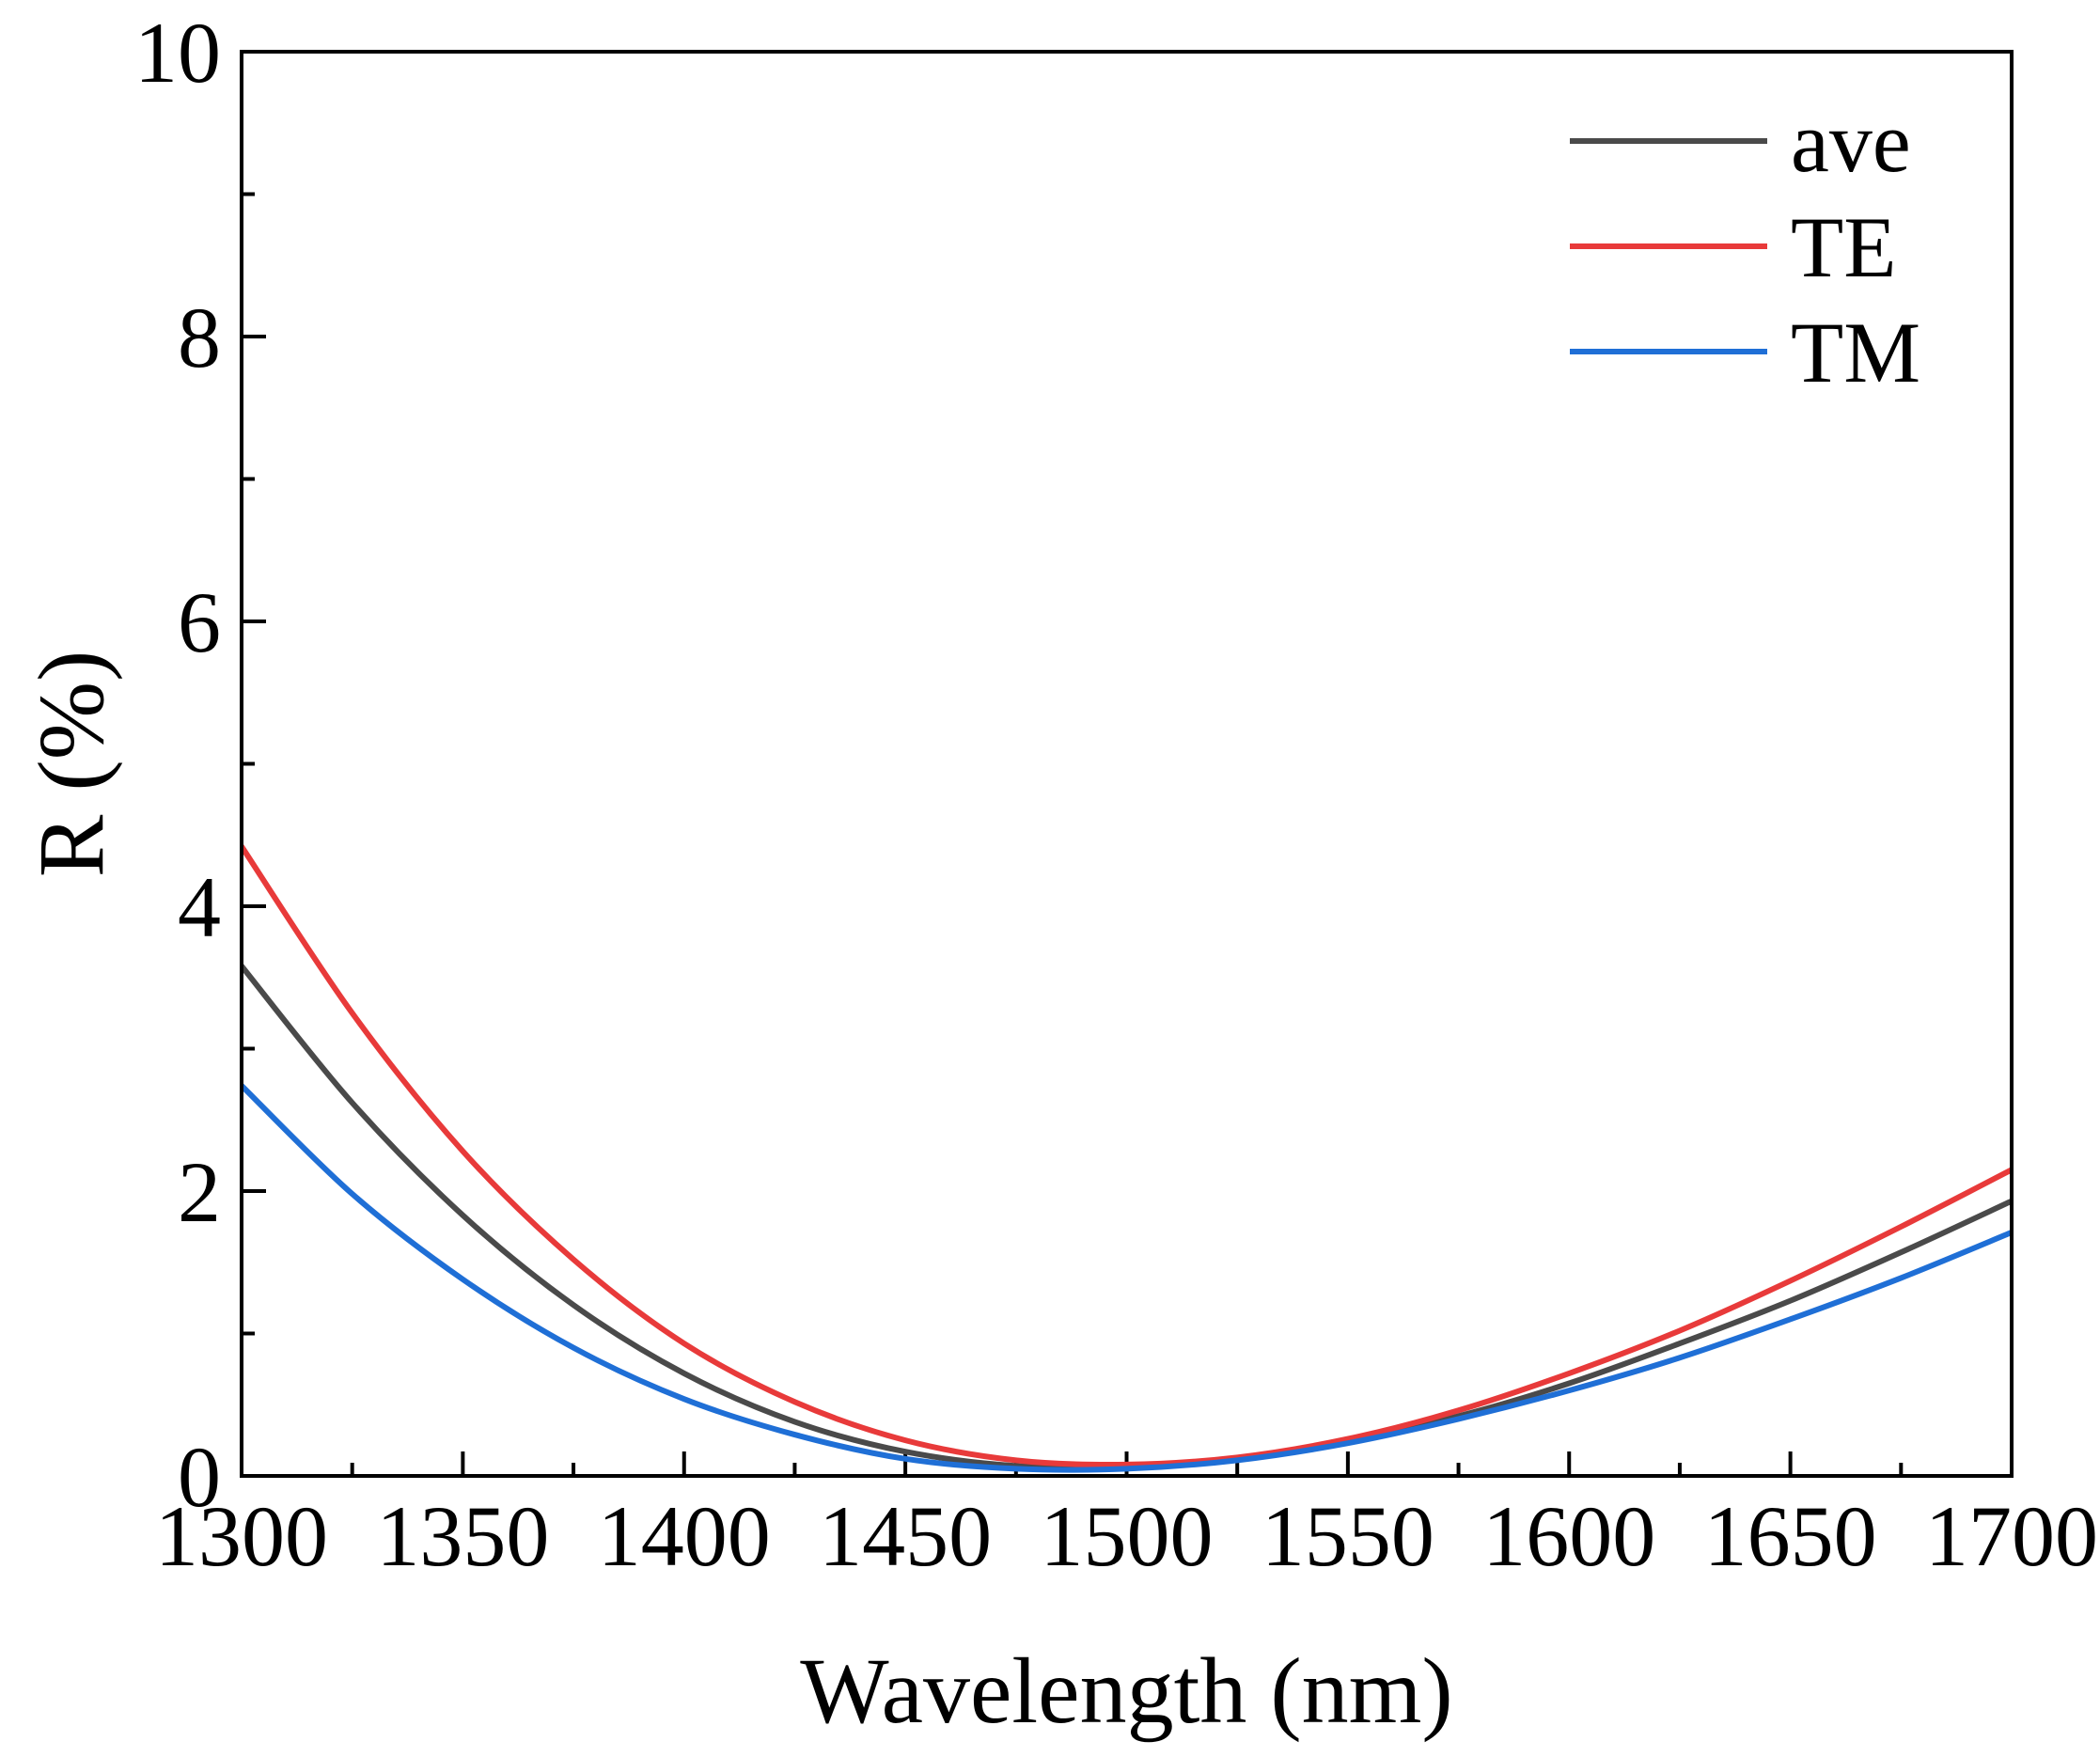 This screenshot has height=1757, width=2100. I want to click on y-axis-title: R (%), so click(71, 764).